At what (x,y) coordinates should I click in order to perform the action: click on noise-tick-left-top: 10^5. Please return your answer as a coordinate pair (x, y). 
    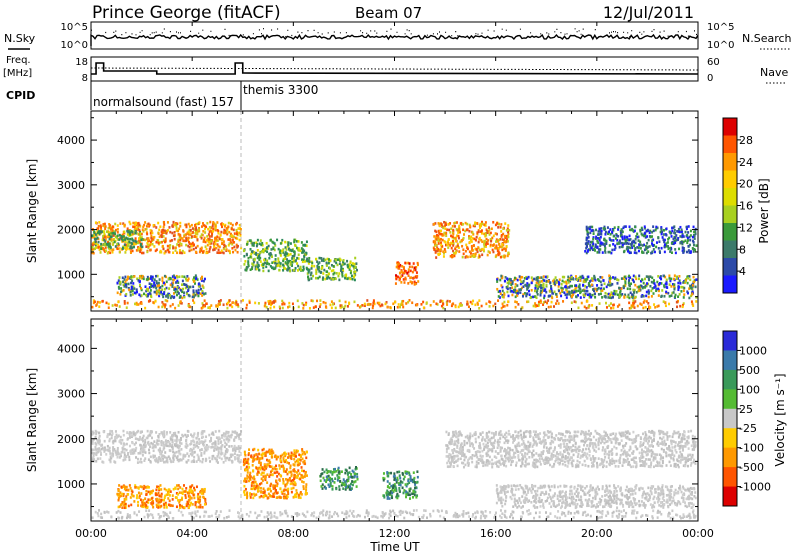
    Looking at the image, I should click on (74, 27).